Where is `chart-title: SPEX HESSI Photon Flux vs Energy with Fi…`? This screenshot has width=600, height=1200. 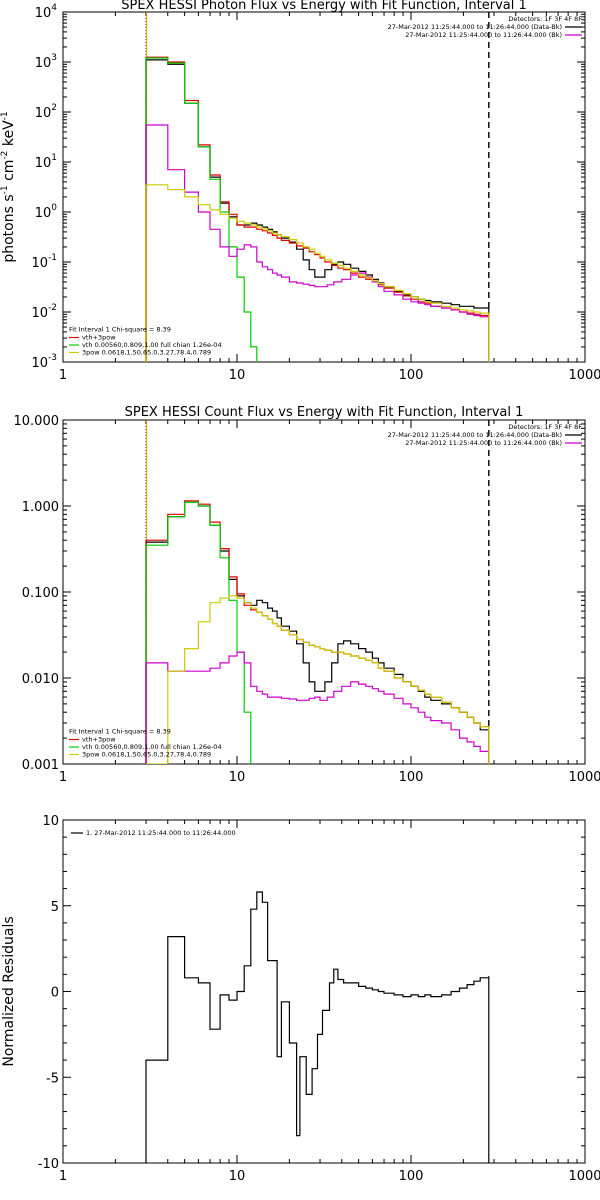 chart-title: SPEX HESSI Photon Flux vs Energy with Fi… is located at coordinates (324, 6).